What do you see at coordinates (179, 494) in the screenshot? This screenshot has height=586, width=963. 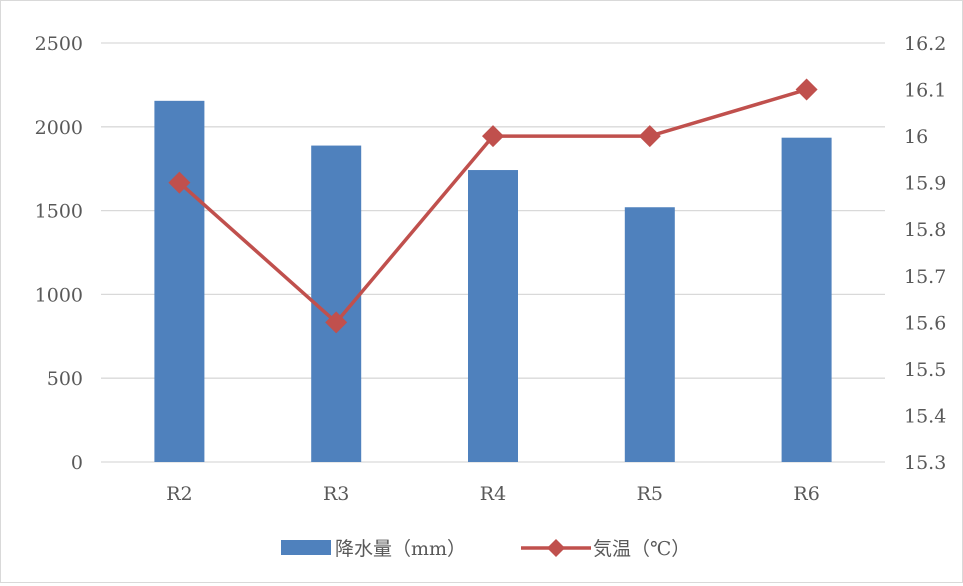 I see `x-axis-tick-label: R2` at bounding box center [179, 494].